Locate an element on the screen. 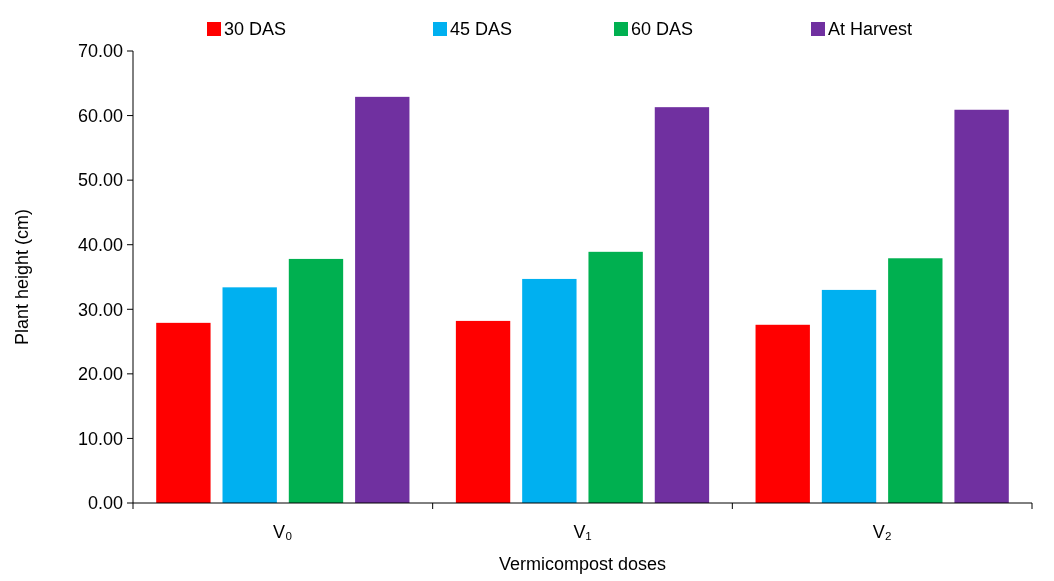 The image size is (1054, 581). y-tick-label: 50.00 is located at coordinates (100, 180).